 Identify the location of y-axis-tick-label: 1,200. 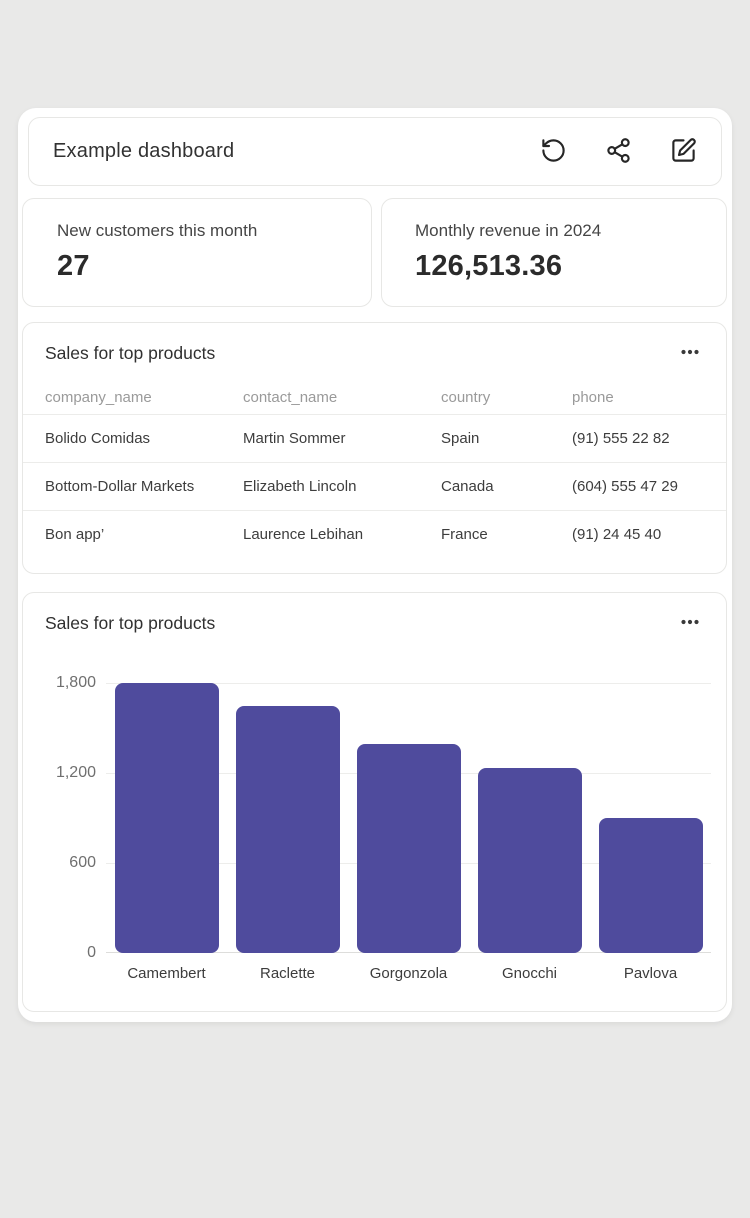
(75, 772).